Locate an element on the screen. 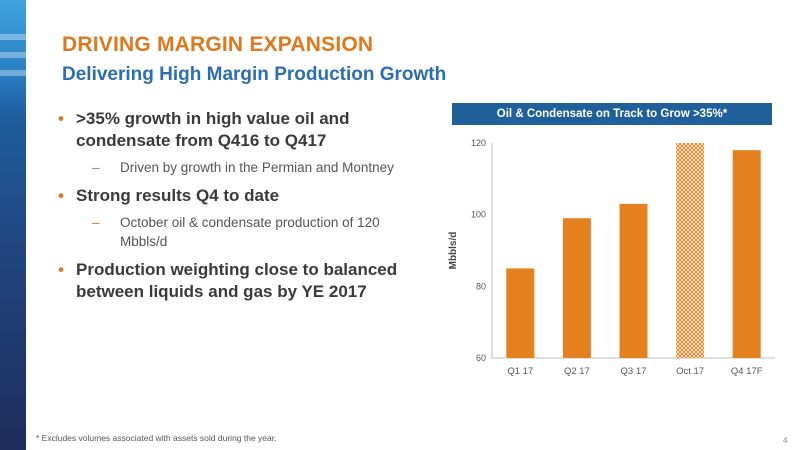 The image size is (800, 450). slide-subtitle: Delivering High Margin Production Growth is located at coordinates (254, 74).